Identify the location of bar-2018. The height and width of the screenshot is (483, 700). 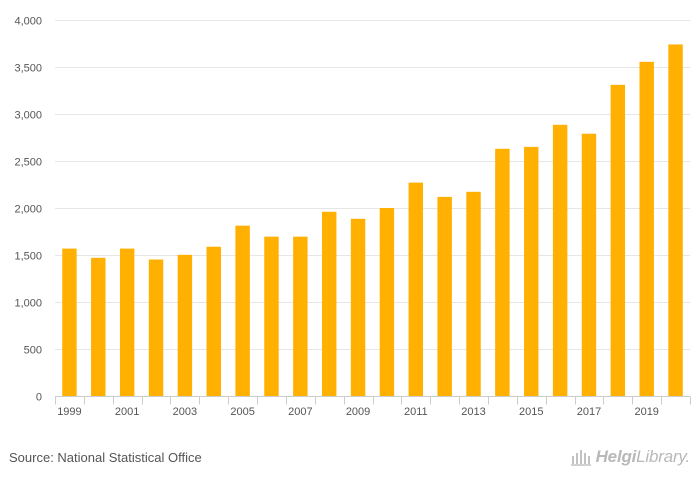
(618, 240).